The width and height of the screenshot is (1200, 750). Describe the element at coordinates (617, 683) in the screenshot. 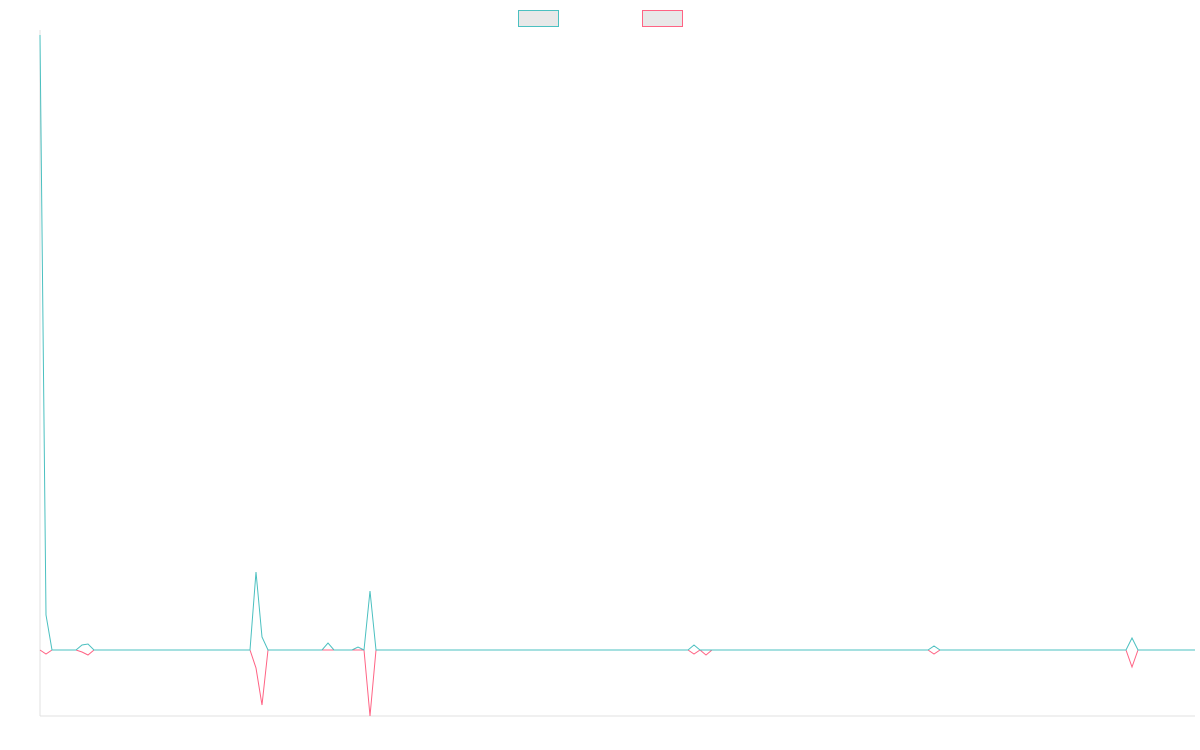

I see `series-line` at that location.